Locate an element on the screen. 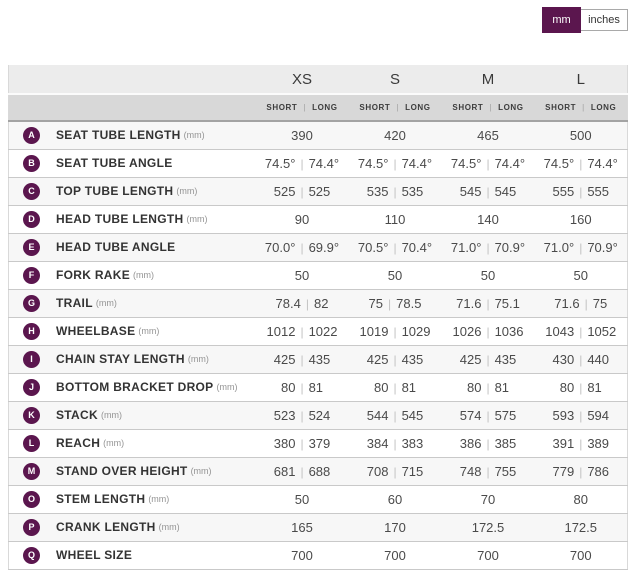 This screenshot has height=570, width=639. row-label: WHEELBASE is located at coordinates (96, 331).